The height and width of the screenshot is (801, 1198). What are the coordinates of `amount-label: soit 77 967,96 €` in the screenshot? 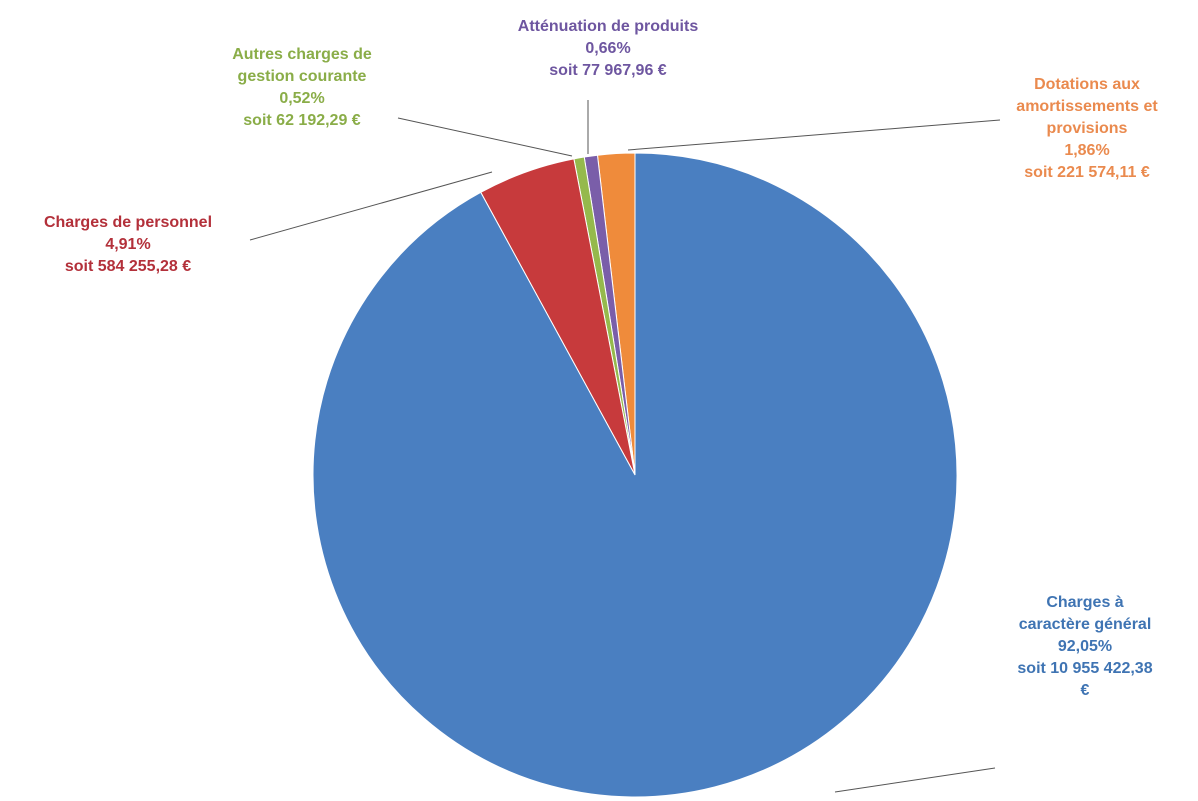 It's located at (608, 70).